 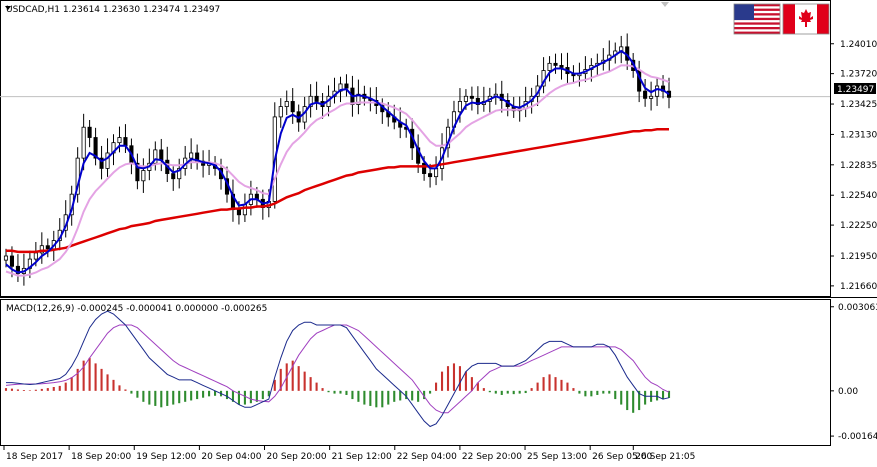 What do you see at coordinates (362, 457) in the screenshot?
I see `time-tick-label: 21 Sep 12:00` at bounding box center [362, 457].